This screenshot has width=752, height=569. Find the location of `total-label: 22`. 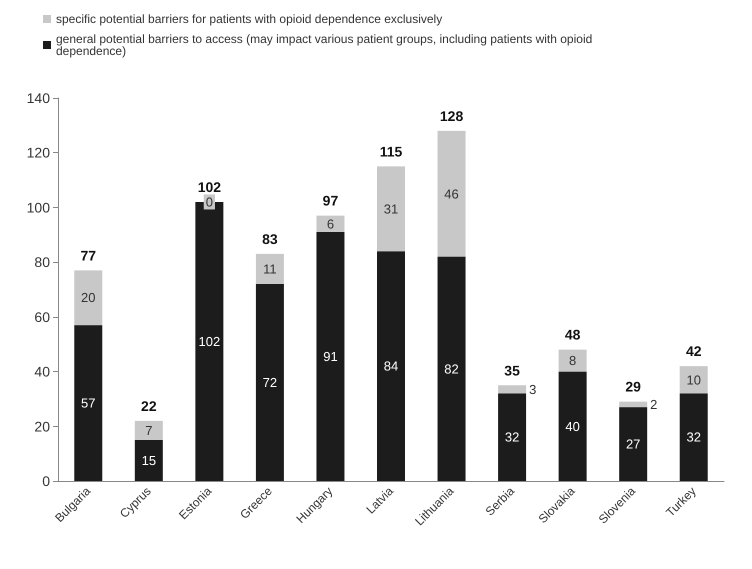

total-label: 22 is located at coordinates (149, 406).